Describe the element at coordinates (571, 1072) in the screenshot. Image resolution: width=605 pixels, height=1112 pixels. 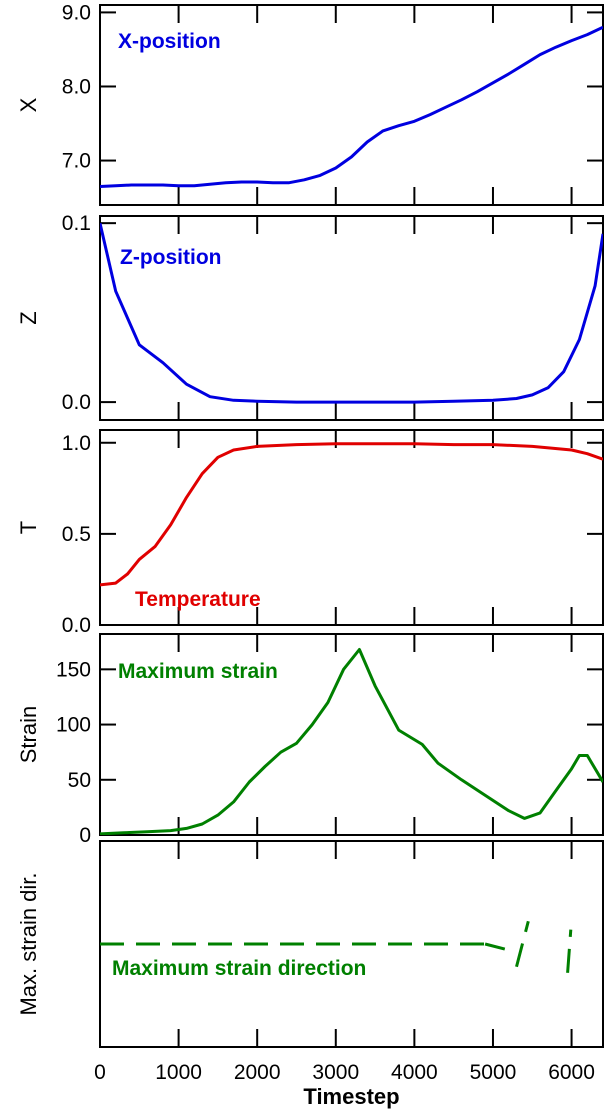
I see `x-tick-label: 6000` at that location.